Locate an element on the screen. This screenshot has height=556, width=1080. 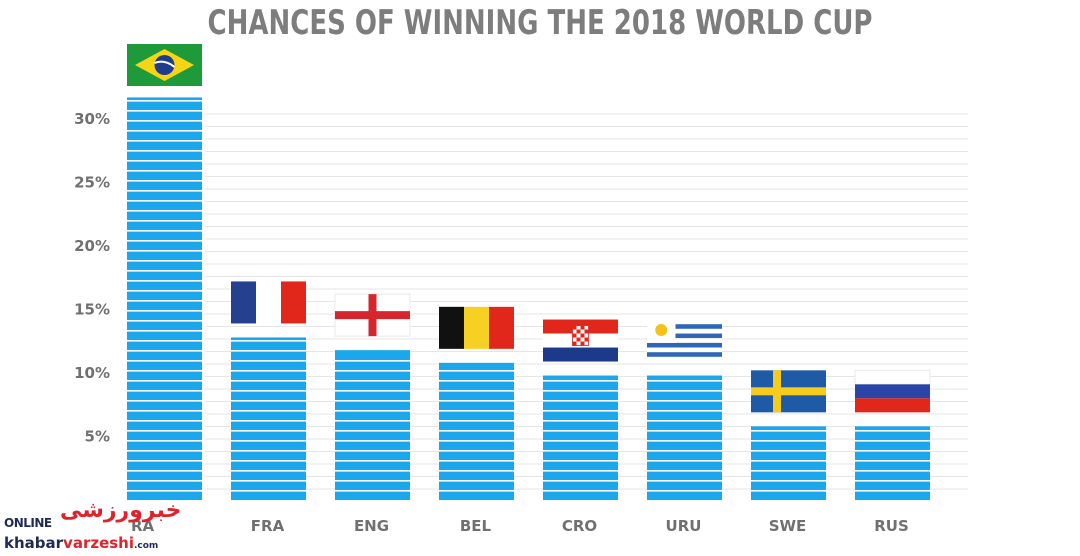
bar-eng is located at coordinates (372, 425).